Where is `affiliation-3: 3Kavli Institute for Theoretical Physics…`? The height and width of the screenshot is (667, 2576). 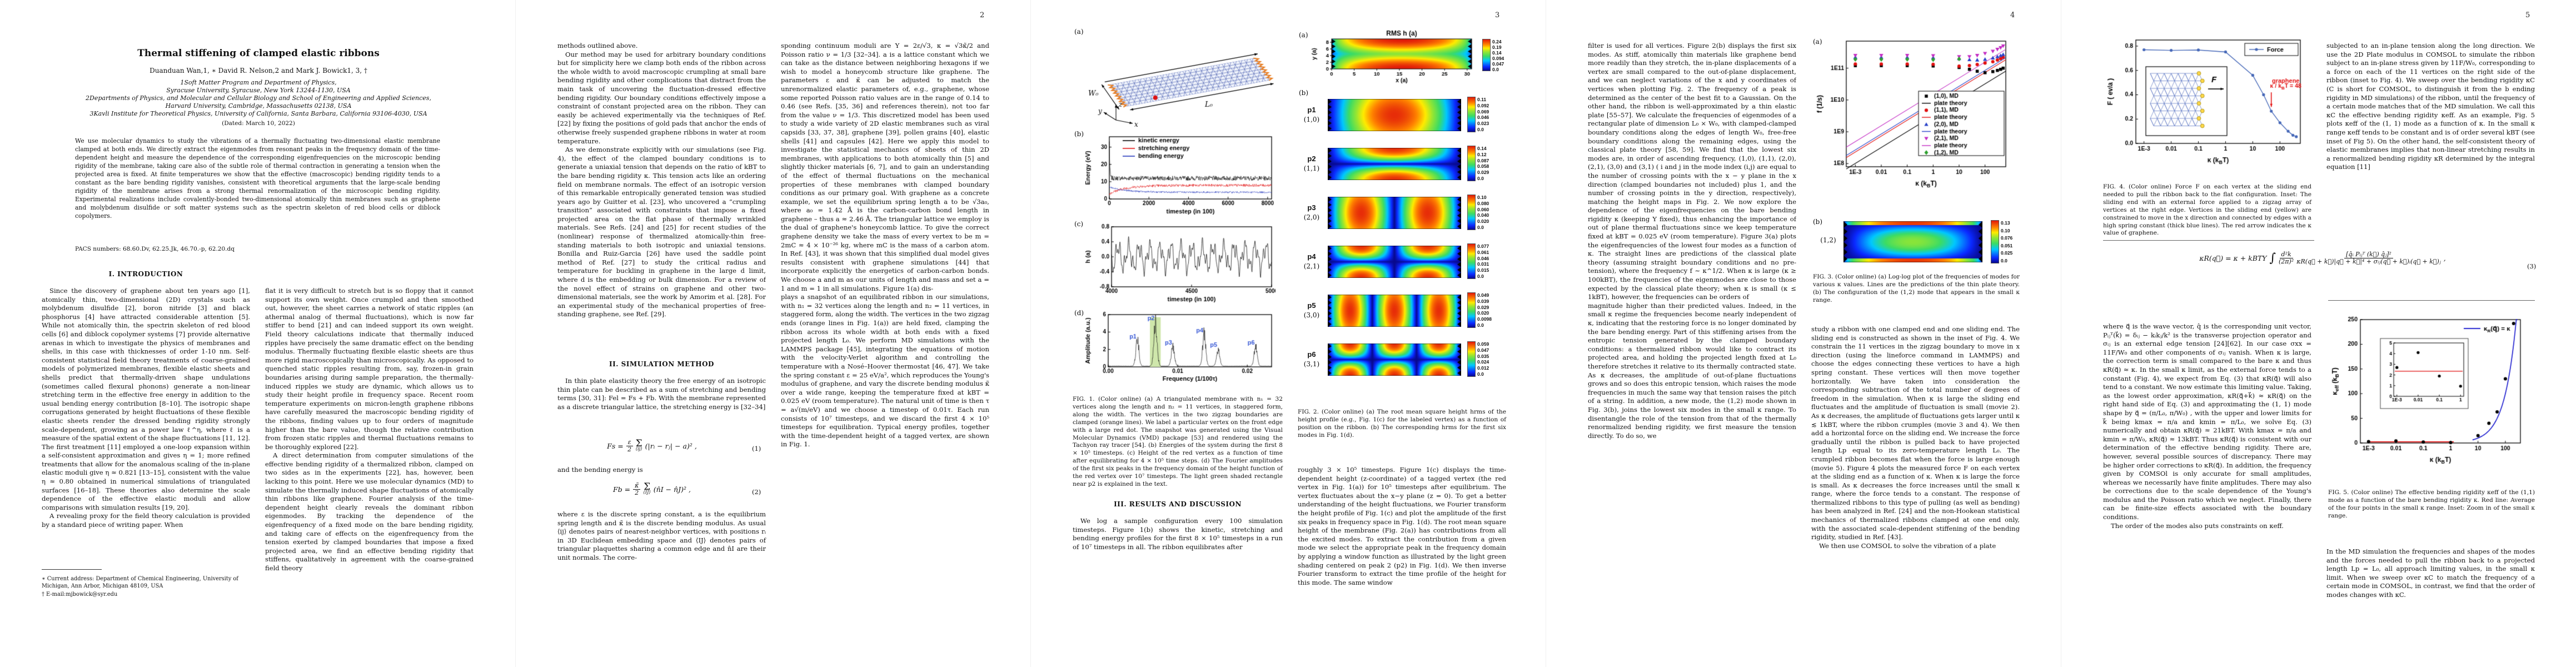
affiliation-3: 3Kavli Institute for Theoretical Physics… is located at coordinates (258, 113).